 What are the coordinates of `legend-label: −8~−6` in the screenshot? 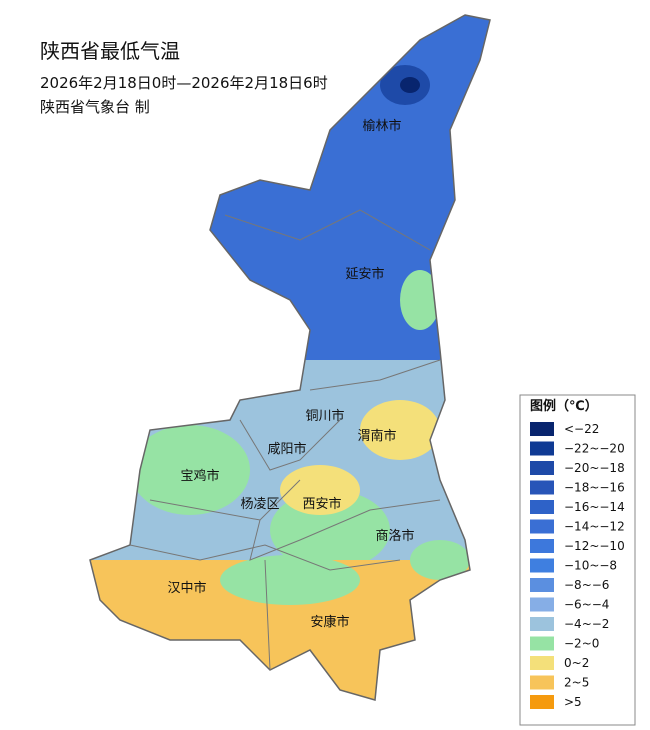 It's located at (586, 585).